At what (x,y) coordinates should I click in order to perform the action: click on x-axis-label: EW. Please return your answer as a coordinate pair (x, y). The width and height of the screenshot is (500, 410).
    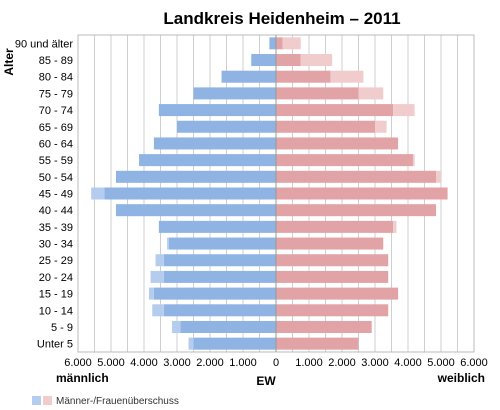
    Looking at the image, I should click on (266, 381).